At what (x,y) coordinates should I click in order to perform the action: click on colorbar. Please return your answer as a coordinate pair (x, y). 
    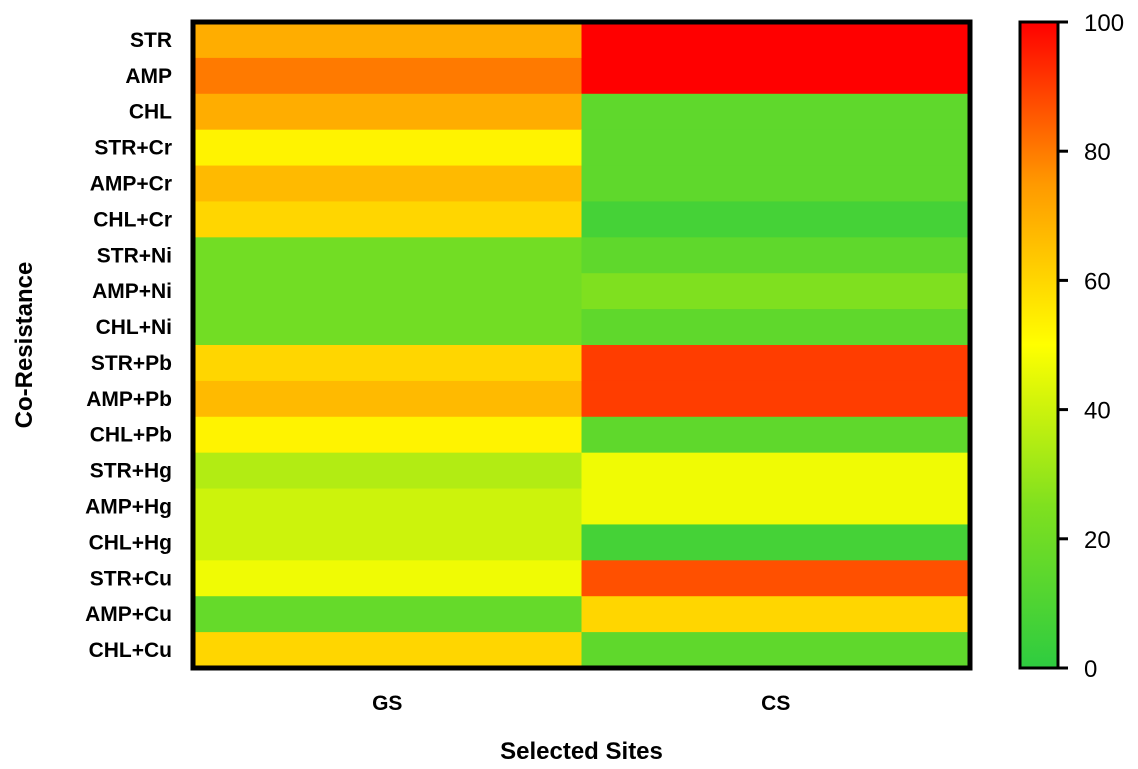
    Looking at the image, I should click on (1039, 345).